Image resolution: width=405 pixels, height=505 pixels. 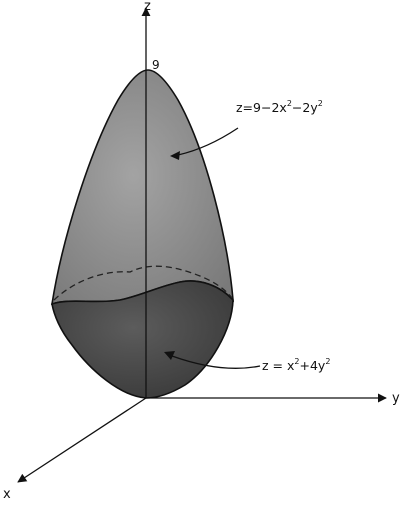 What do you see at coordinates (279, 107) in the screenshot?
I see `upper-surface-equation: z=9−2x2−2y2` at bounding box center [279, 107].